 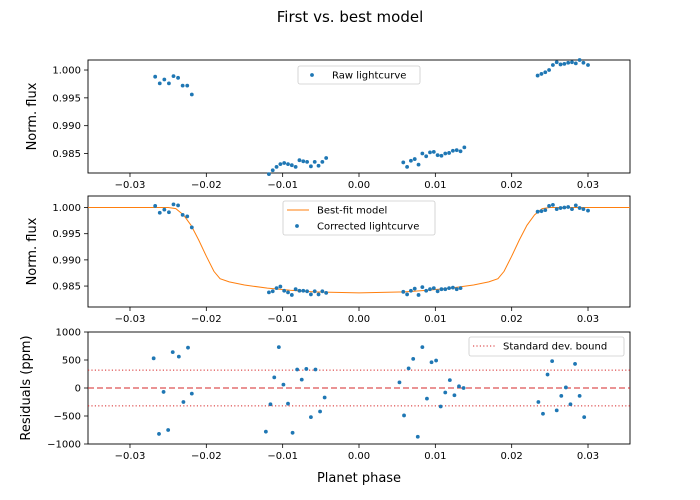 What do you see at coordinates (26, 387) in the screenshot?
I see `y-axis-label: Residuals (ppm)` at bounding box center [26, 387].